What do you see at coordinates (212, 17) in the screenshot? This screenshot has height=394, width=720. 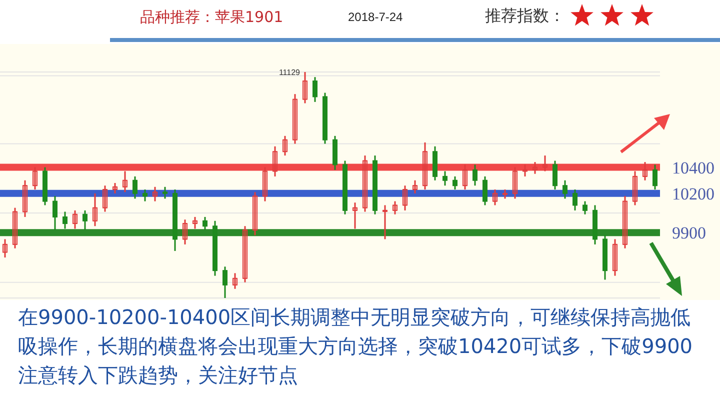 I see `chart-title: 品种推荐：苹果1901` at bounding box center [212, 17].